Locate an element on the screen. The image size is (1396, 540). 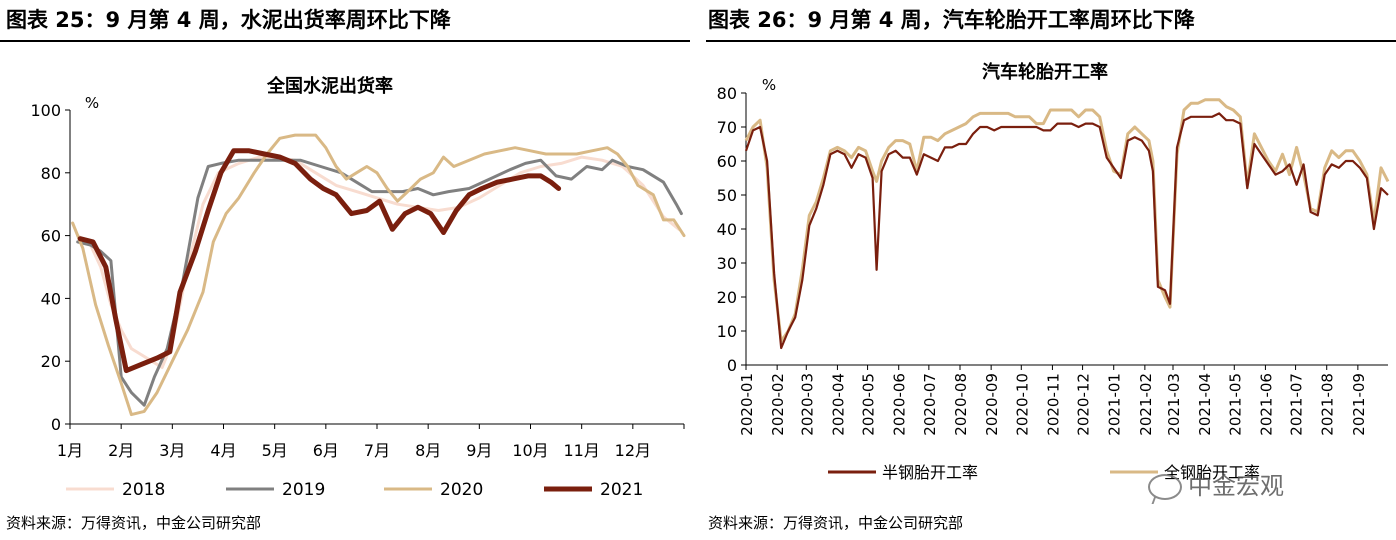
cement-x-tick-label: 9月 is located at coordinates (479, 450).